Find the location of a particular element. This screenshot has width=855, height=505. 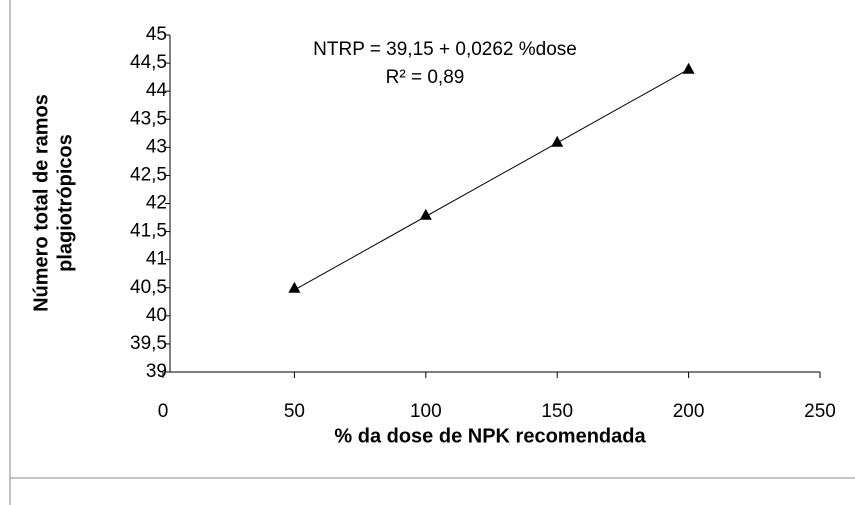

x-tick-label: 250 is located at coordinates (820, 411).